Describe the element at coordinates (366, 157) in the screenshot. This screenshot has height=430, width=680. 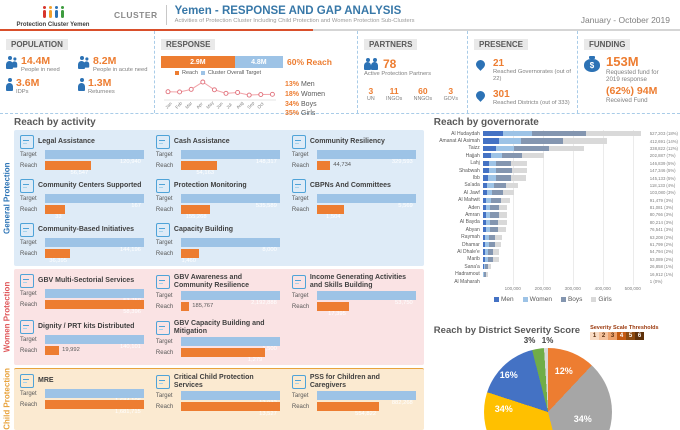
I see `target-bar: 329,593` at that location.